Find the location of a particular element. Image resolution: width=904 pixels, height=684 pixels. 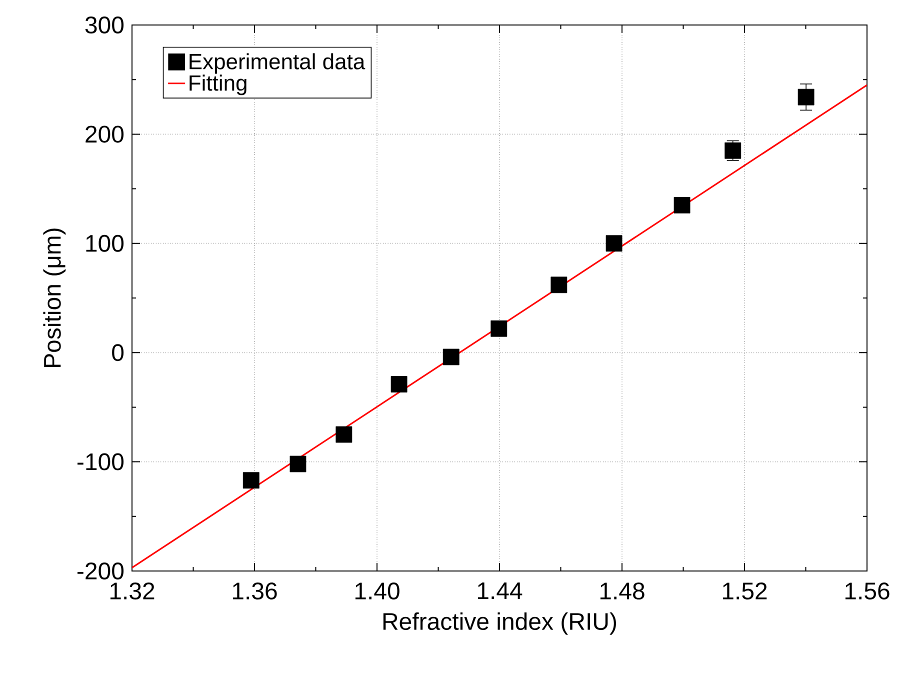

x-tick-label: 1.40 is located at coordinates (377, 591).